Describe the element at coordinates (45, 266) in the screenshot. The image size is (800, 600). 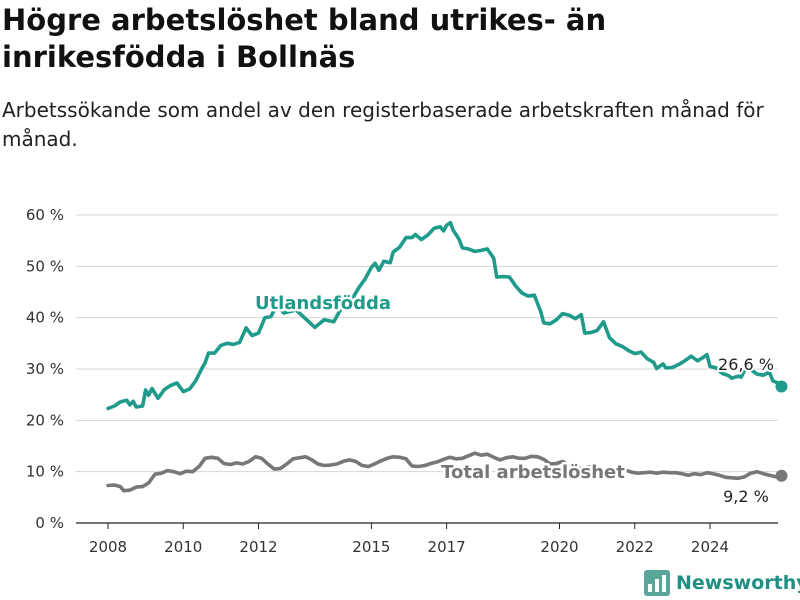
I see `y-tick-label: 50 %` at that location.